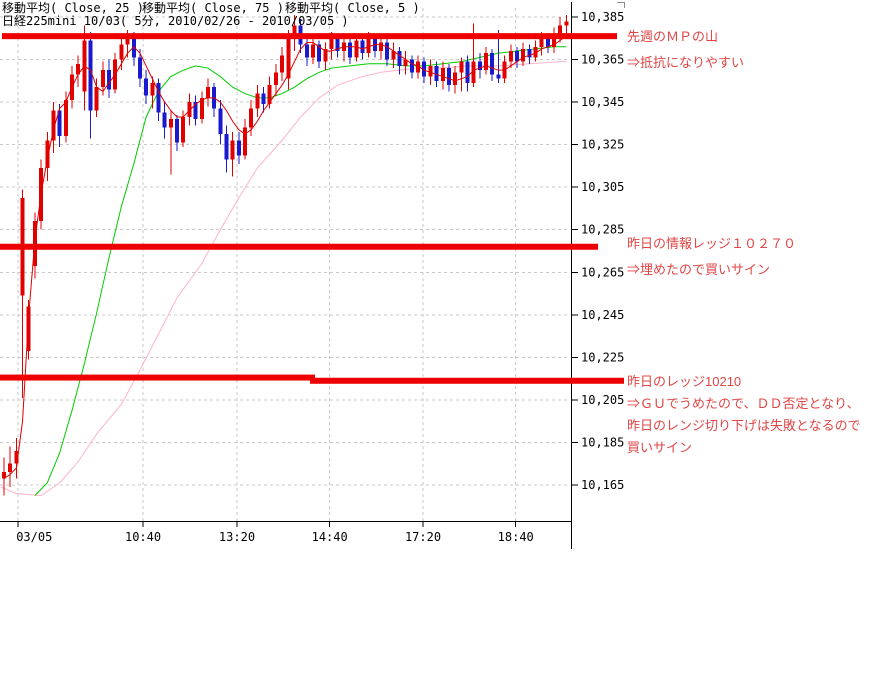 Image resolution: width=872 pixels, height=688 pixels. Describe the element at coordinates (237, 537) in the screenshot. I see `x-axis-label: 13:20` at that location.